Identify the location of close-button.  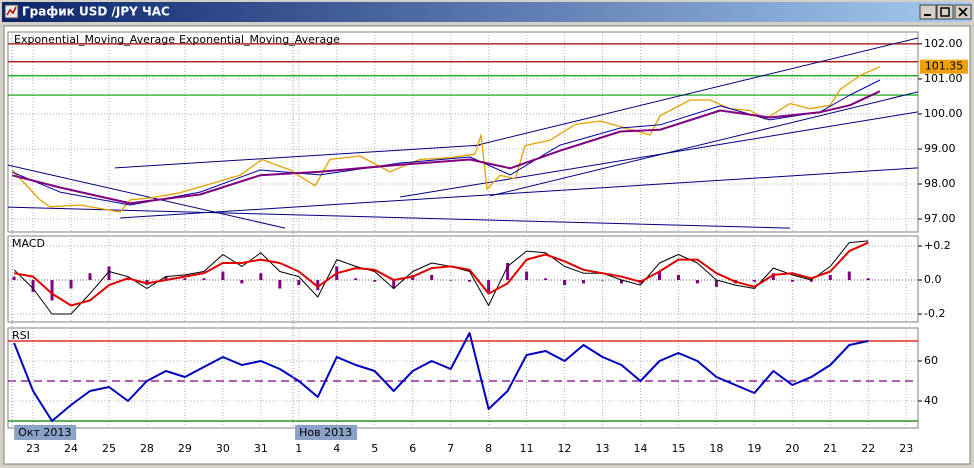
(963, 12).